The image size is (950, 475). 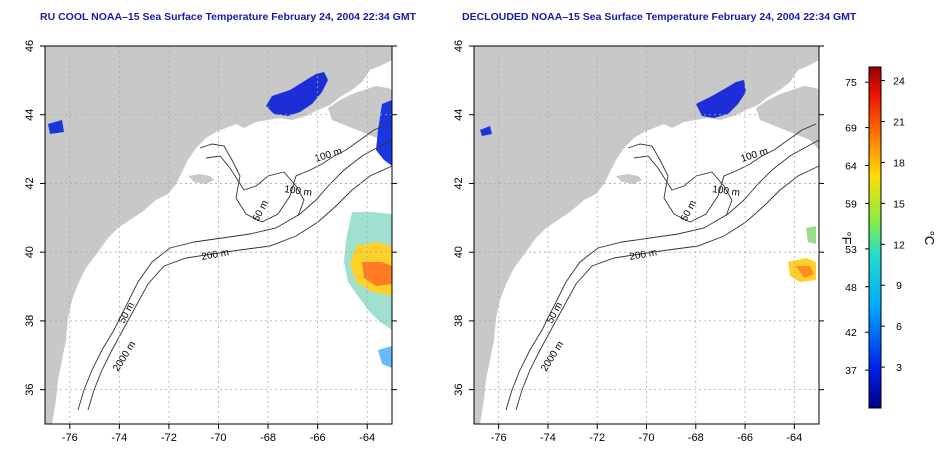 I want to click on fahrenheit-tick-label: 42, so click(x=851, y=333).